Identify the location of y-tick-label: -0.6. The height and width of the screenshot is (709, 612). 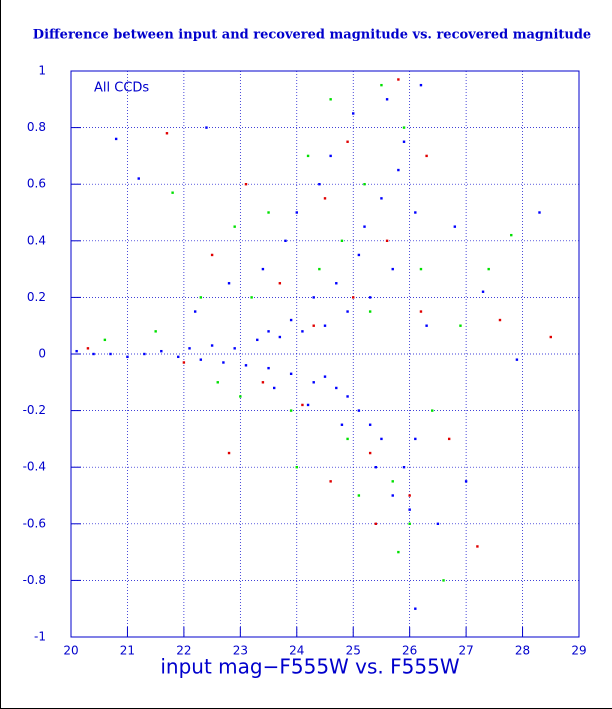
(34, 523).